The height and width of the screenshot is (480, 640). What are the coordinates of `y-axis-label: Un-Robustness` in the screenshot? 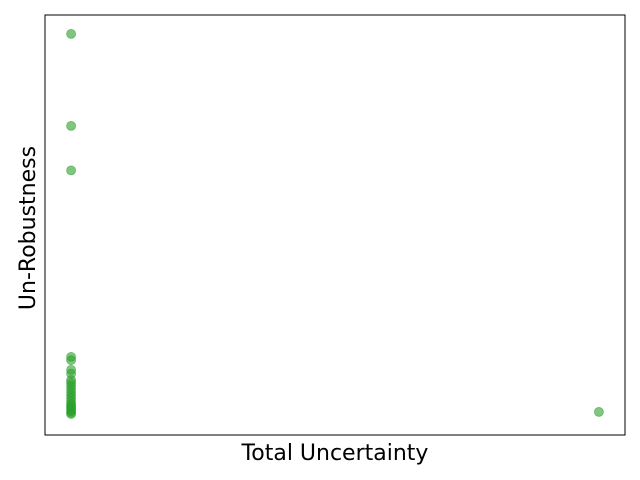 It's located at (28, 228).